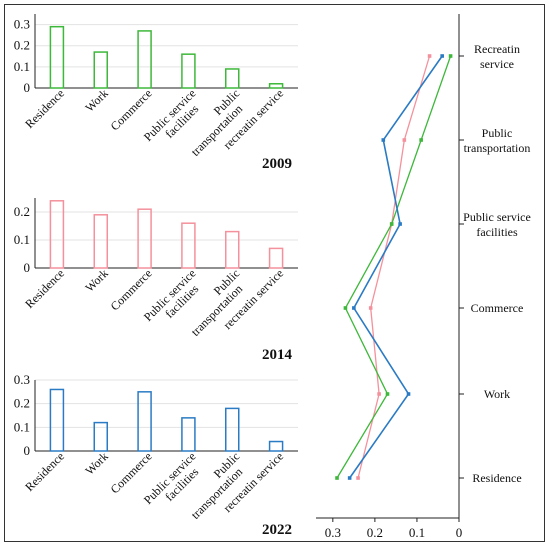 The width and height of the screenshot is (550, 547). Describe the element at coordinates (497, 148) in the screenshot. I see `category-label-line: transportation` at that location.